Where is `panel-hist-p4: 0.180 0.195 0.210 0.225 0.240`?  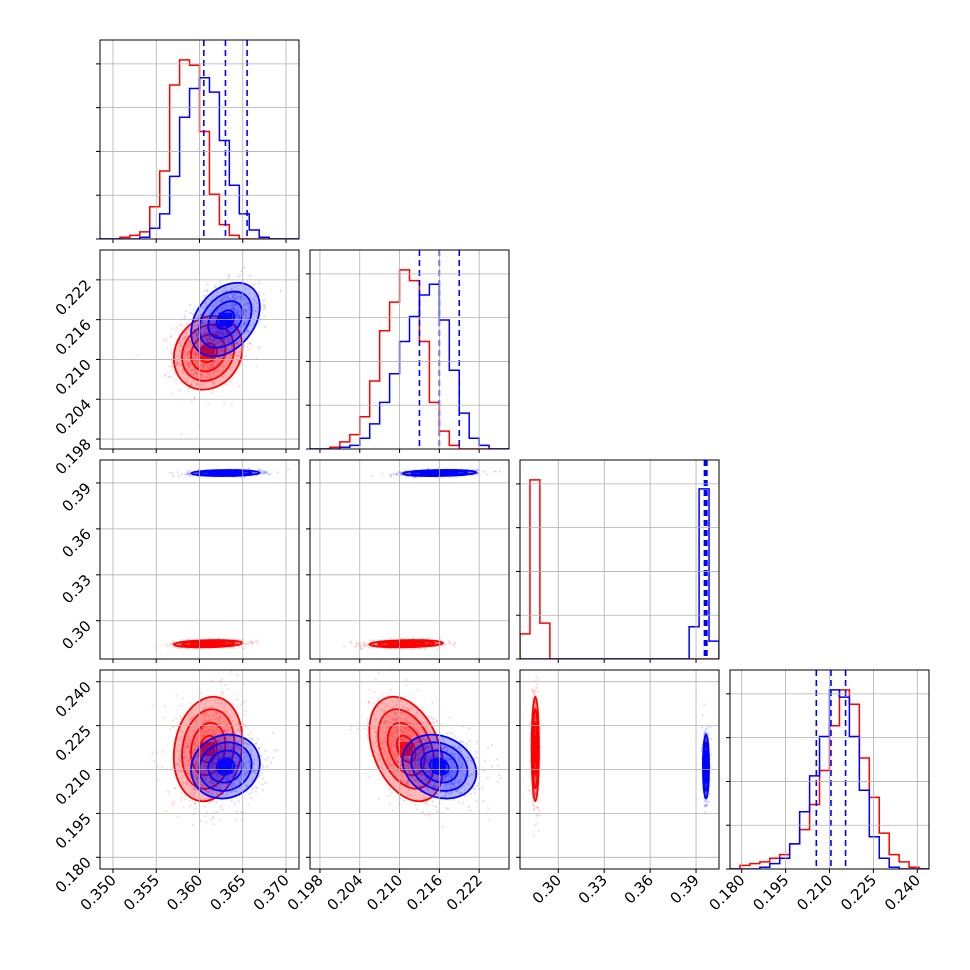 panel-hist-p4: 0.180 0.195 0.210 0.225 0.240 is located at coordinates (817, 791).